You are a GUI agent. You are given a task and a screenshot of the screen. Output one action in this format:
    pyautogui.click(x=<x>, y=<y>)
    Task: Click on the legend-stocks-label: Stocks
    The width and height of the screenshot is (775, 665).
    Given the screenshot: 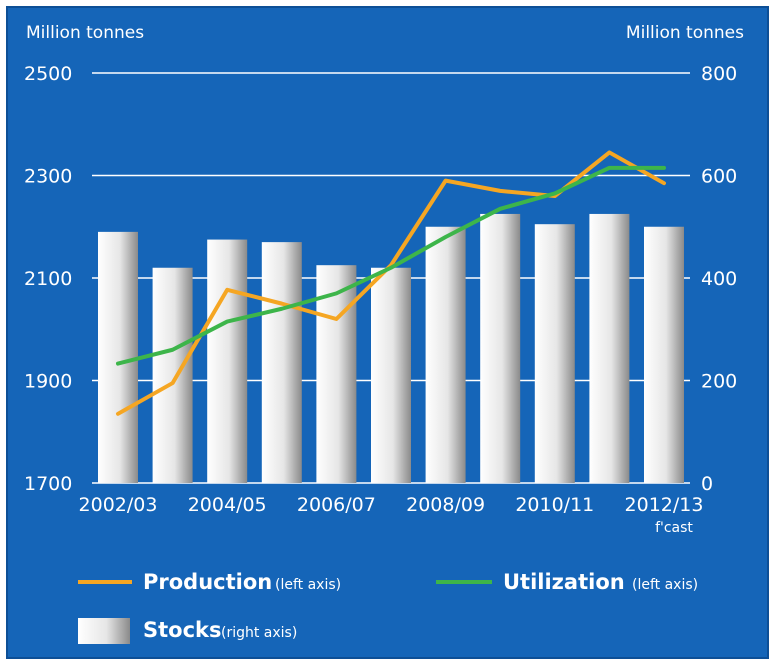 What is the action you would take?
    pyautogui.click(x=182, y=630)
    